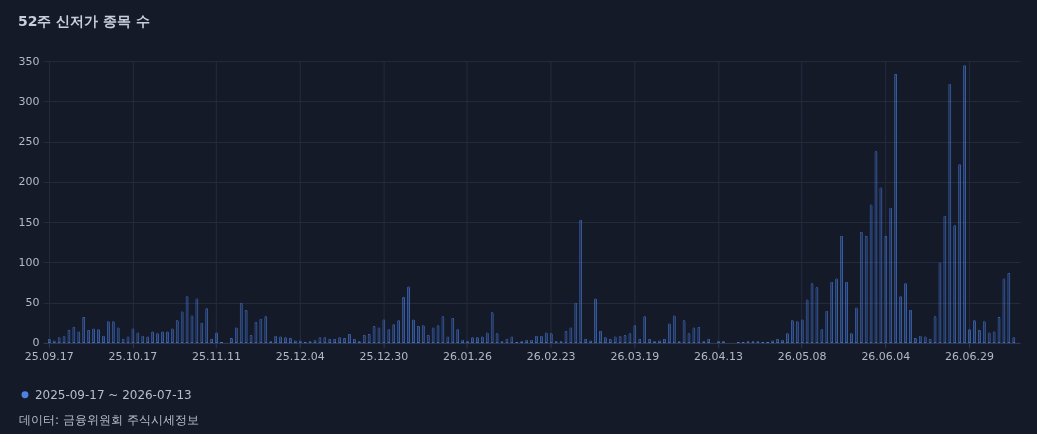  I want to click on y-tick-label: 250, so click(29, 142).